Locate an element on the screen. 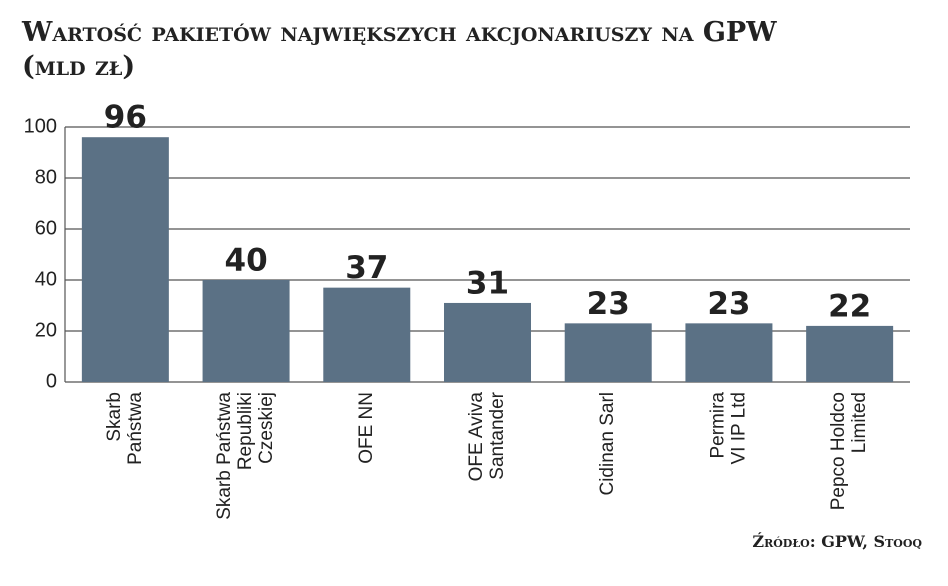  value-label: 40 is located at coordinates (246, 261).